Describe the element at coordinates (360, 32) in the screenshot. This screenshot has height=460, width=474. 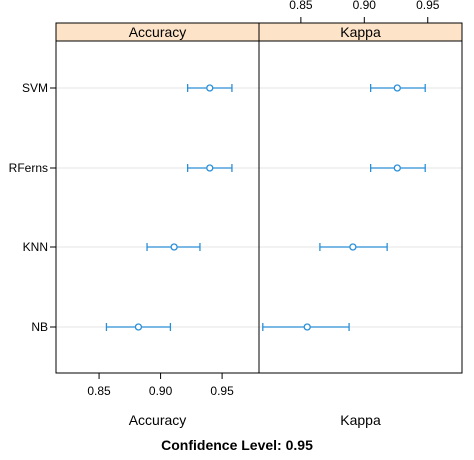
I see `strip-label-kappa: Kappa` at that location.